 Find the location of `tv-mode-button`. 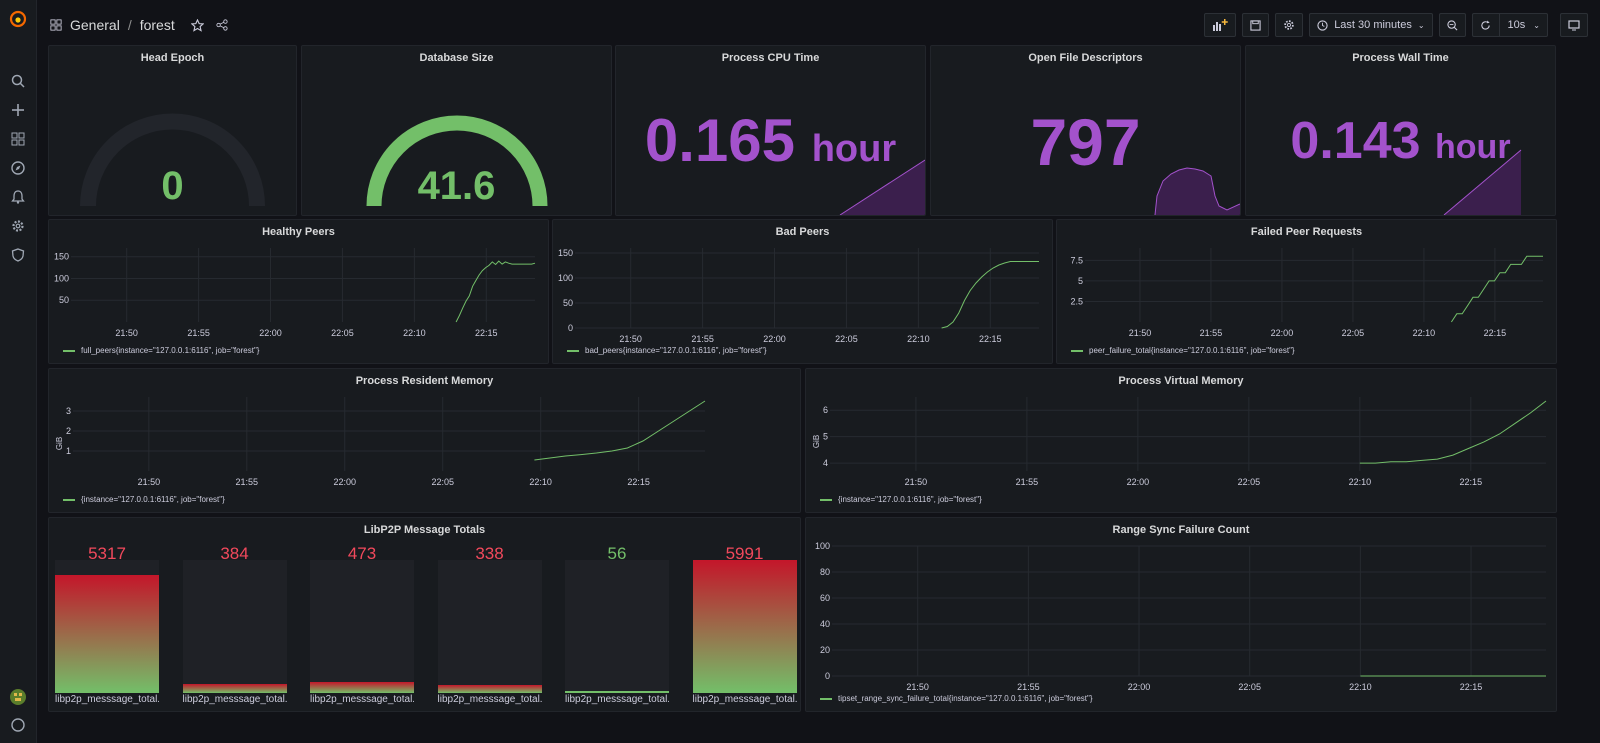

tv-mode-button is located at coordinates (1574, 25).